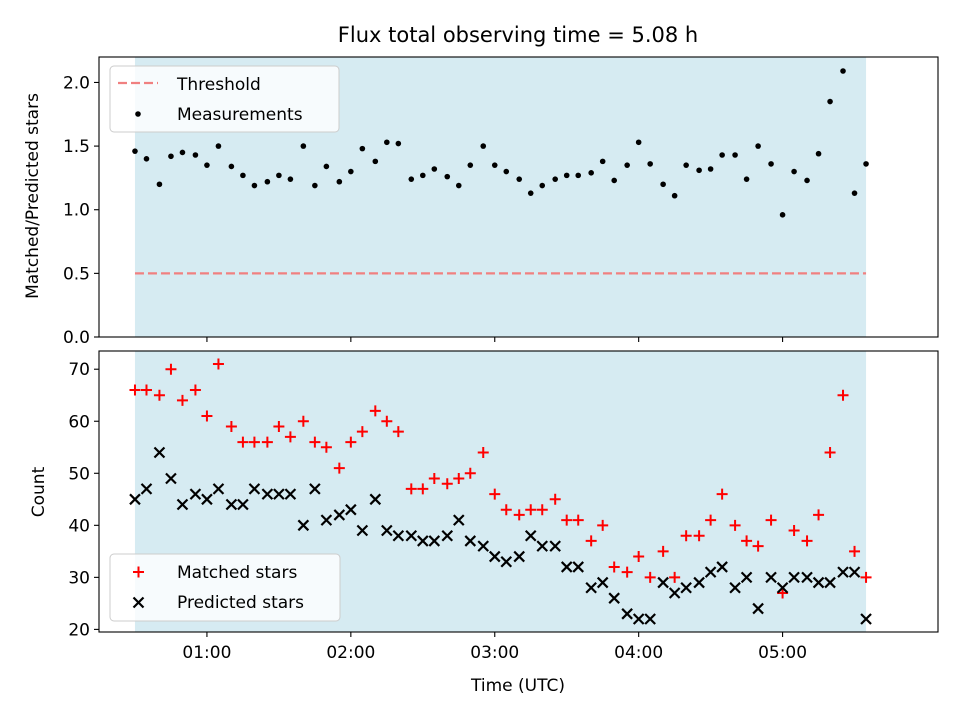  Describe the element at coordinates (33, 196) in the screenshot. I see `y-axis-label-ratio: Matched/Predicted stars` at that location.